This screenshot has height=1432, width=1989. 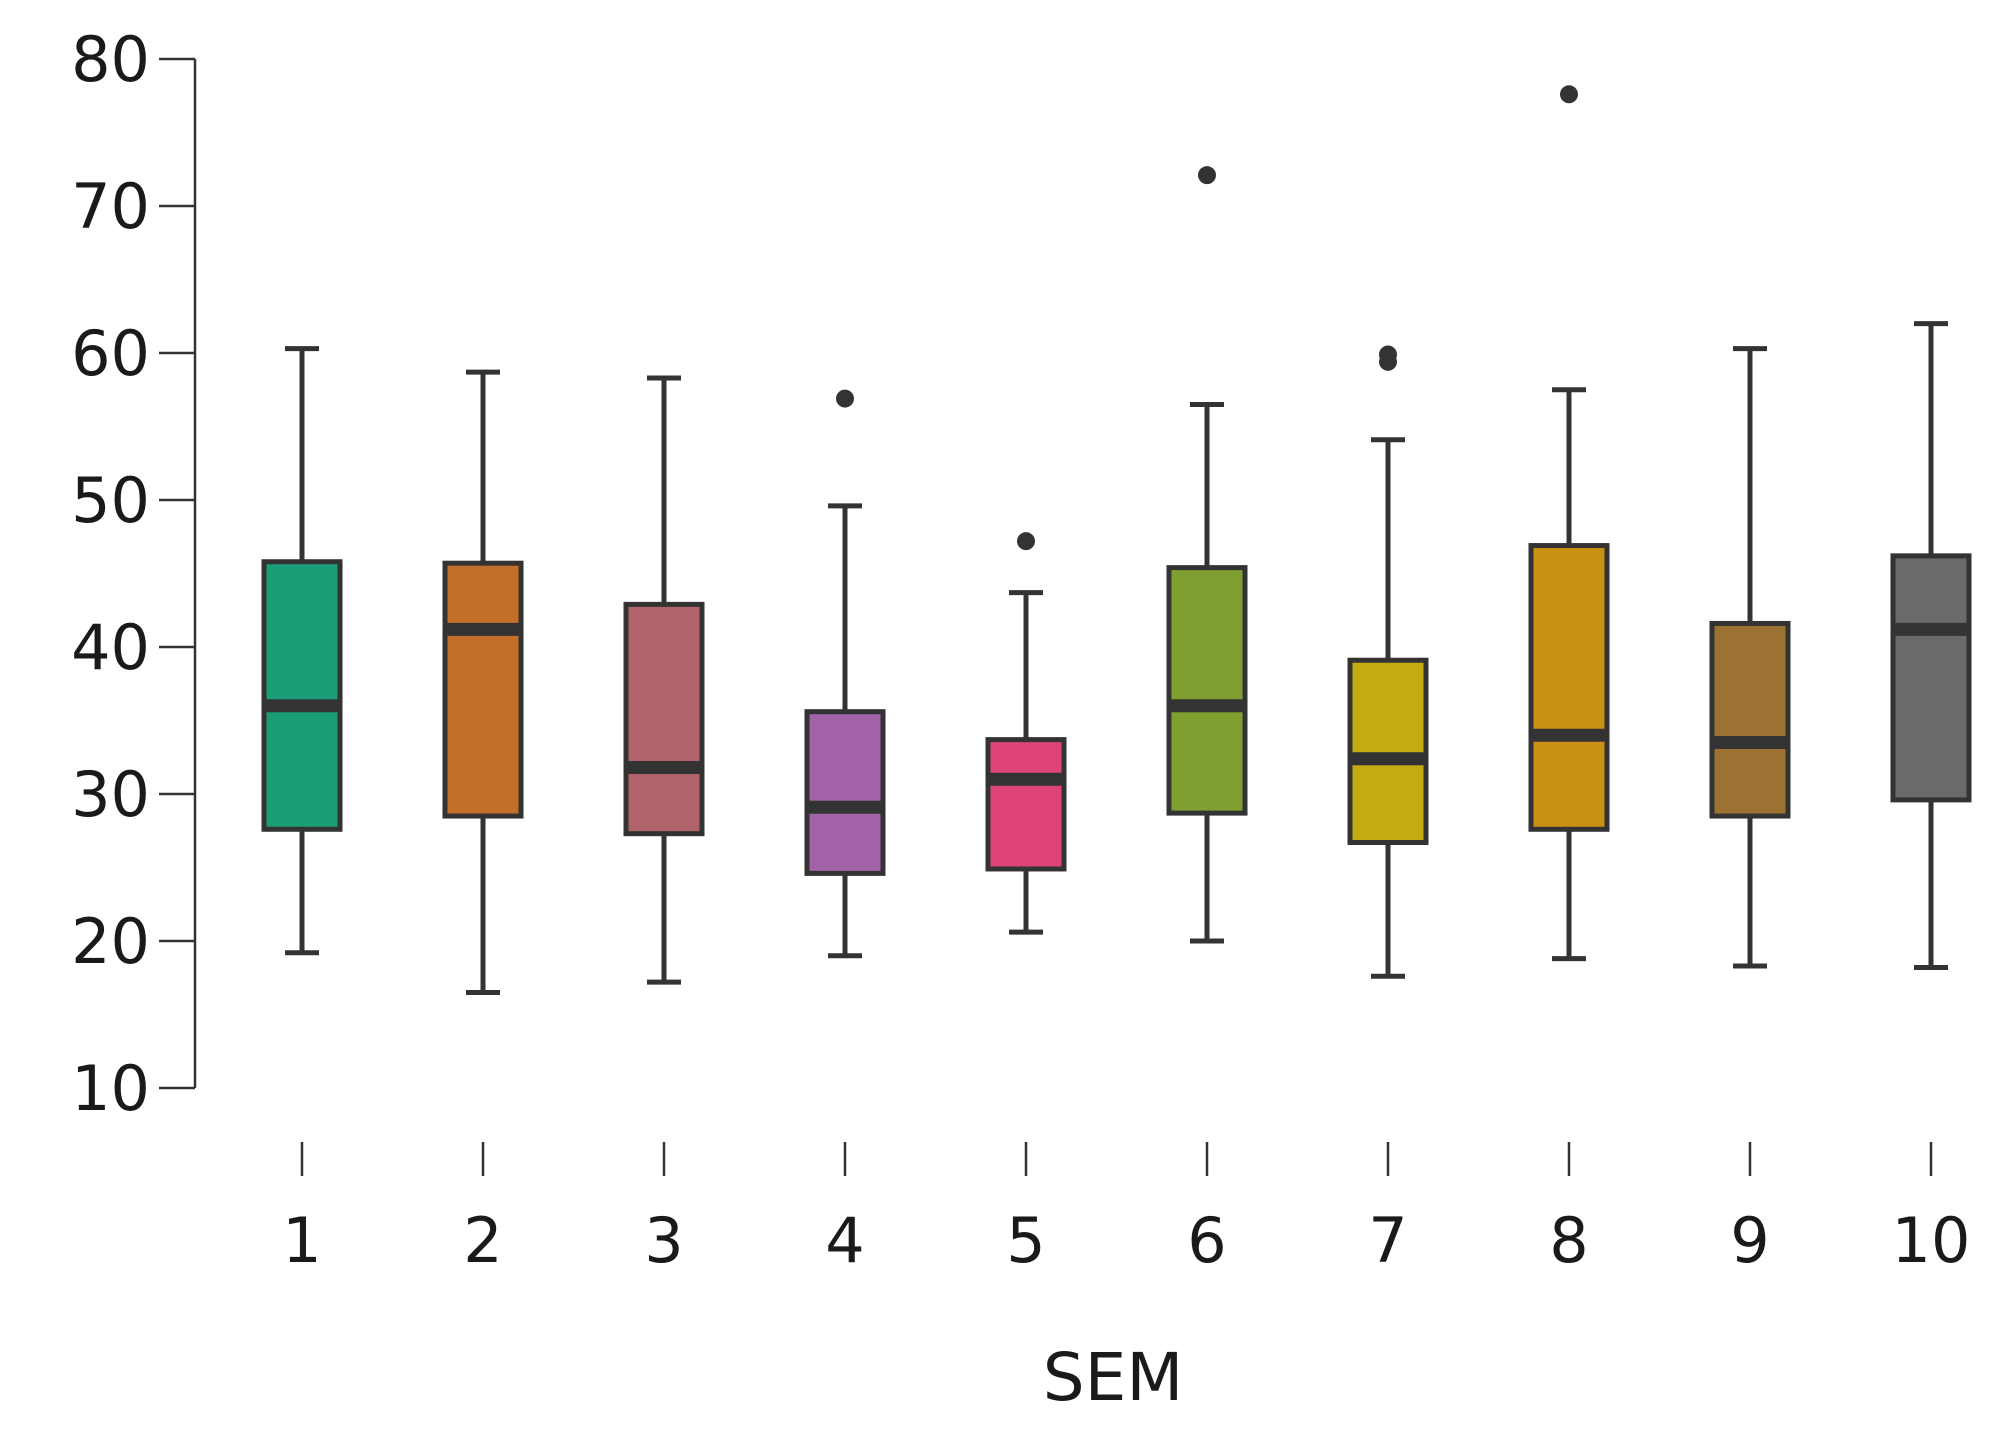 What do you see at coordinates (110, 500) in the screenshot?
I see `y-tick-label: 50` at bounding box center [110, 500].